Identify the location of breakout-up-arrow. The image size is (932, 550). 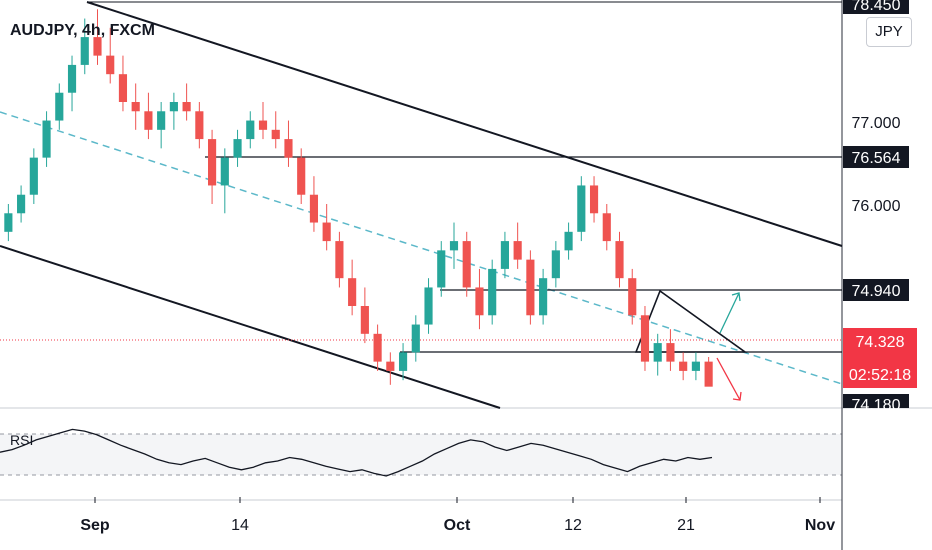
(730, 313).